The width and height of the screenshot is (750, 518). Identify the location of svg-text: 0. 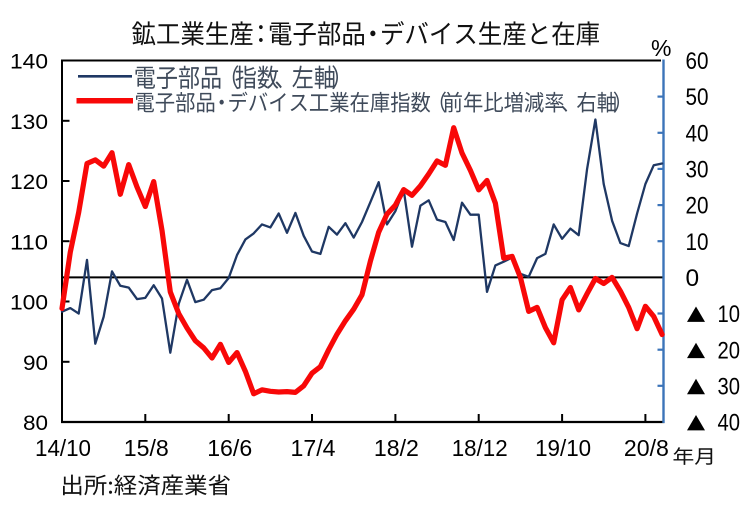
(693, 278).